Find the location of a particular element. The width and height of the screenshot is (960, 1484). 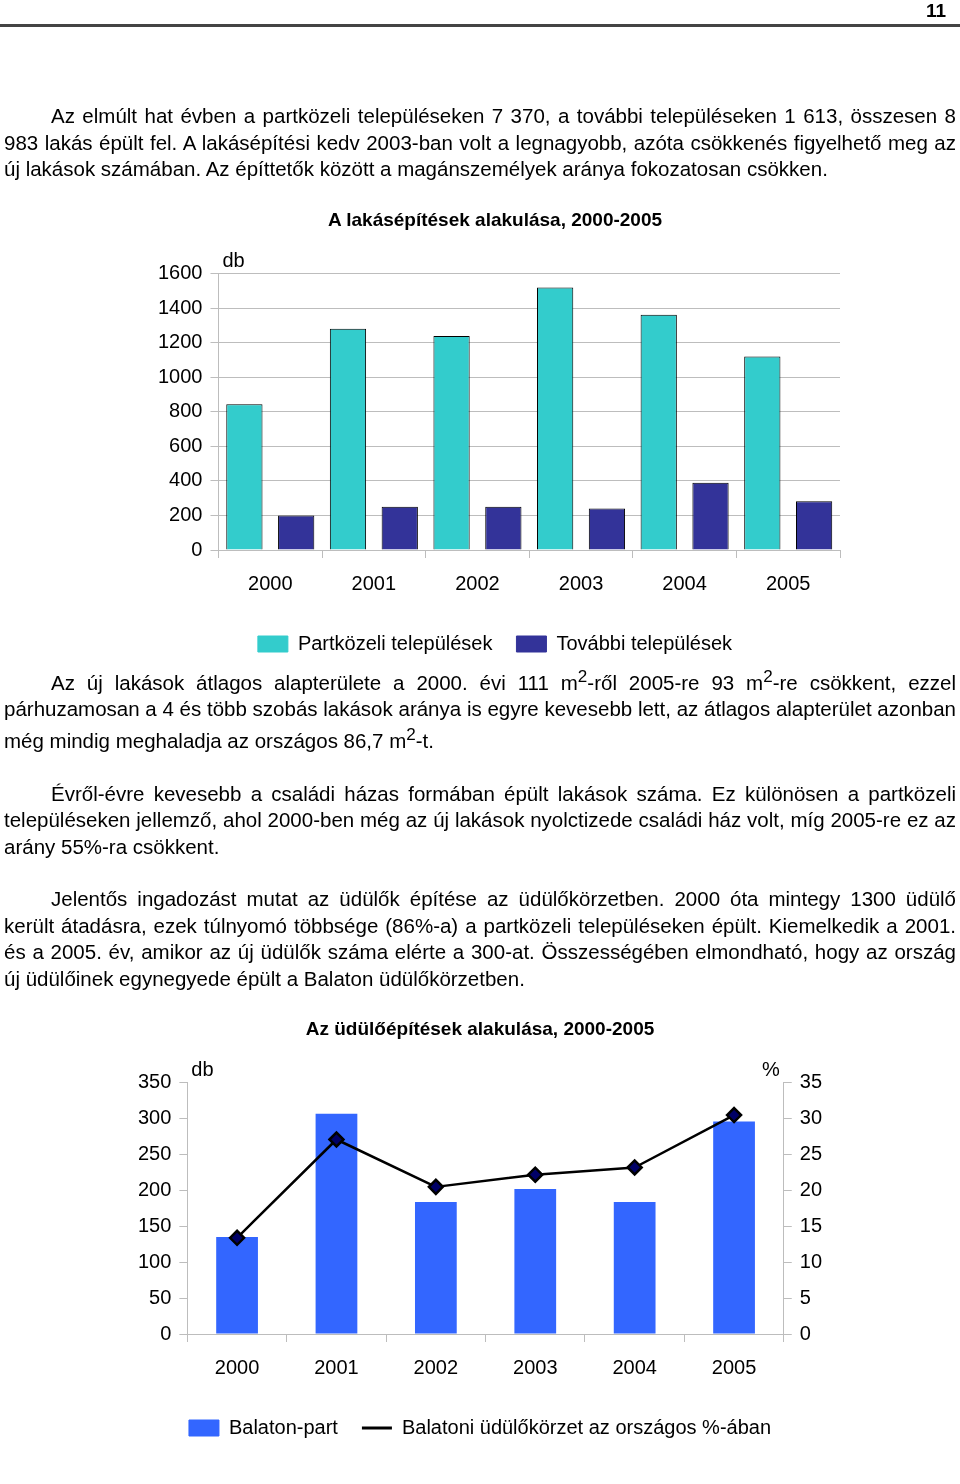

y-tick-label: 250 is located at coordinates (154, 1153).